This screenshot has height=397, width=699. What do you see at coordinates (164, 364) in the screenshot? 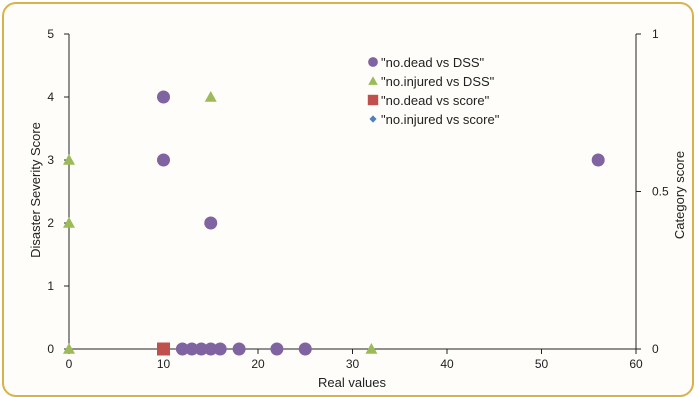
I see `x-tick-label: 10` at bounding box center [164, 364].